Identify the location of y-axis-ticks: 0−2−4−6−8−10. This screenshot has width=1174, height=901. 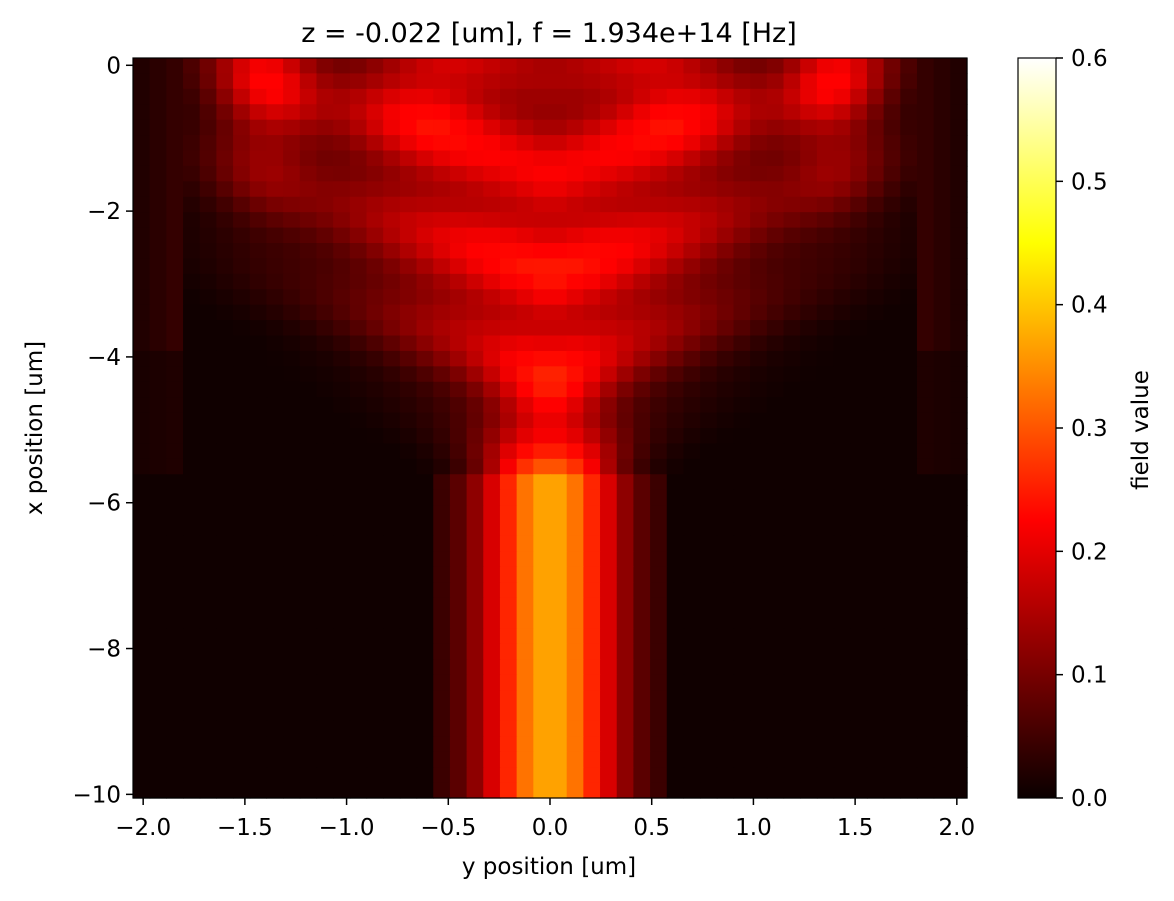
(102, 430).